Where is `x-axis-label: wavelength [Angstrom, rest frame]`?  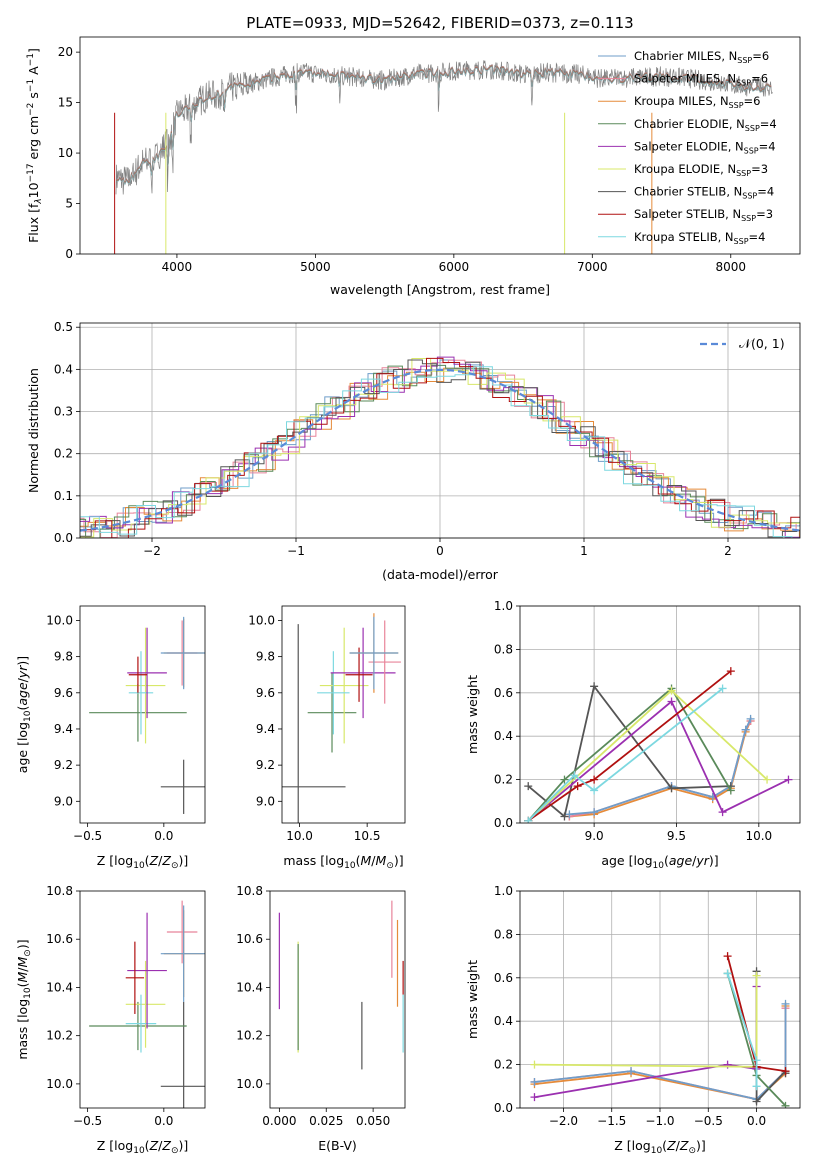
x-axis-label: wavelength [Angstrom, rest frame] is located at coordinates (440, 289).